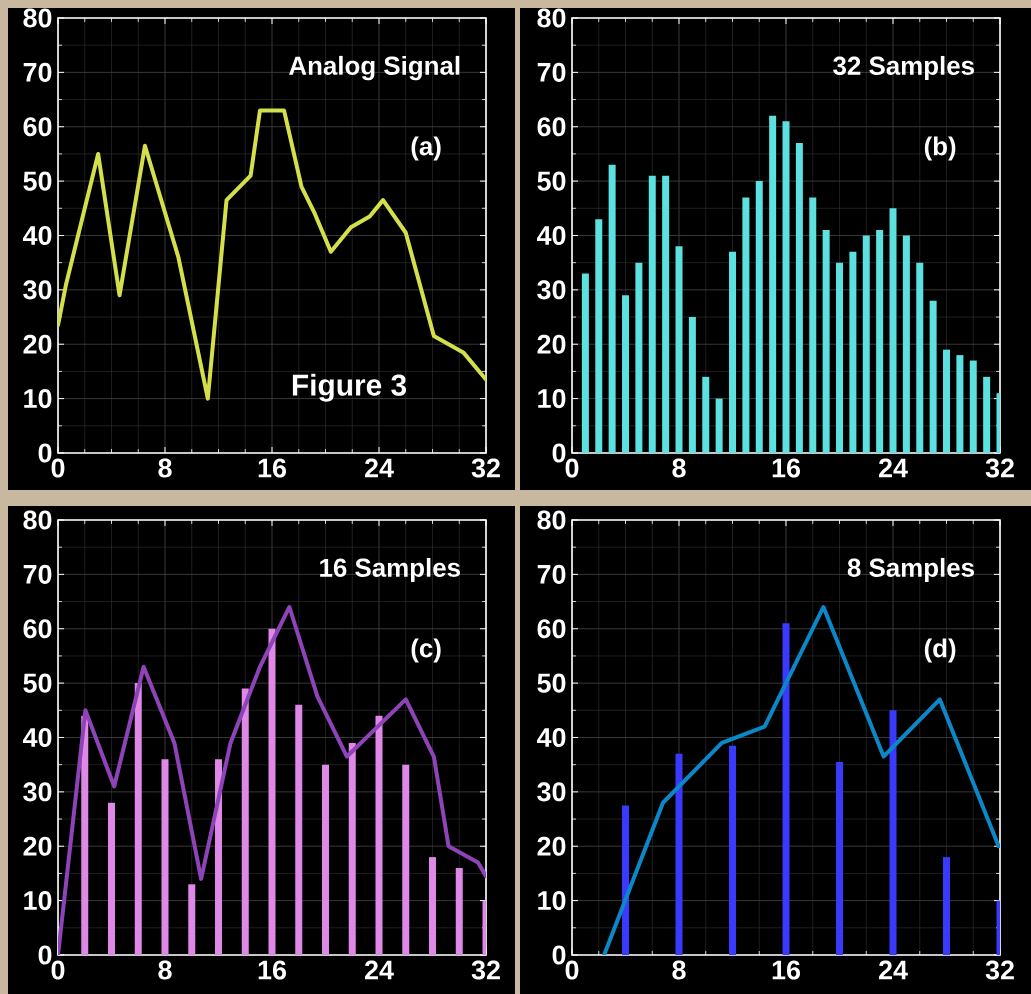 The image size is (1031, 994). I want to click on annotation: Figure 3, so click(349, 387).